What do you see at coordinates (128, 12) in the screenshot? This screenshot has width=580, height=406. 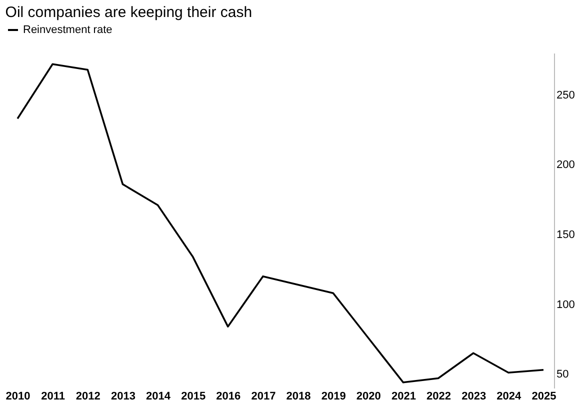 I see `chart-title: Oil companies are keeping their cash` at bounding box center [128, 12].